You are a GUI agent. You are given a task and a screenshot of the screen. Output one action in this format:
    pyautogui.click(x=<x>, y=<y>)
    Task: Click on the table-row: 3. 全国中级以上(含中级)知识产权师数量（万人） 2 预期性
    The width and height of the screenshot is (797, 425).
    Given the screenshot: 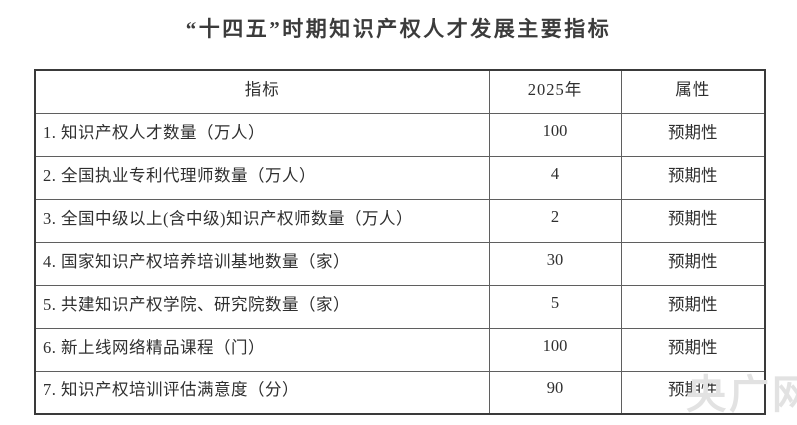 What is the action you would take?
    pyautogui.click(x=400, y=220)
    